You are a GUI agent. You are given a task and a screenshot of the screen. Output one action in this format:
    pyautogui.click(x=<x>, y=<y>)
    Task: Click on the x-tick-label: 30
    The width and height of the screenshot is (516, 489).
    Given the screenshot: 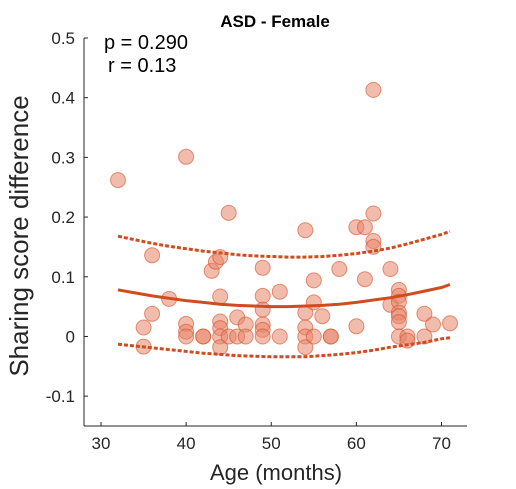 What is the action you would take?
    pyautogui.click(x=101, y=443)
    